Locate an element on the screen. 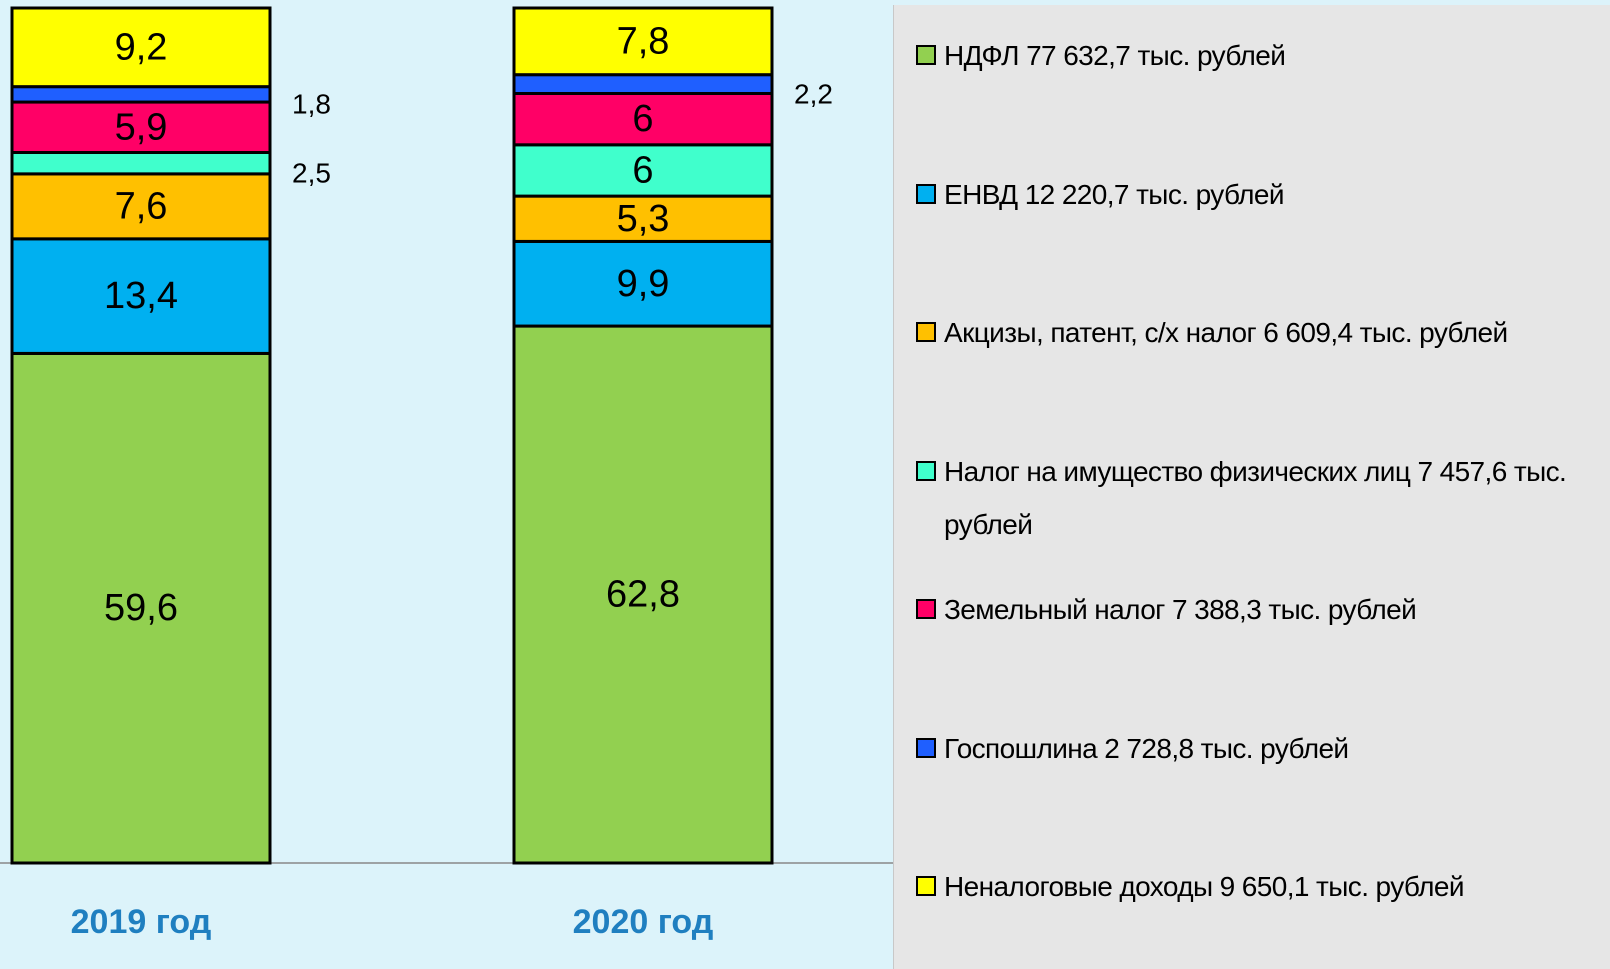  legend-item: ЕНВД 12 220,7 тыс. рублей is located at coordinates (1250, 194).